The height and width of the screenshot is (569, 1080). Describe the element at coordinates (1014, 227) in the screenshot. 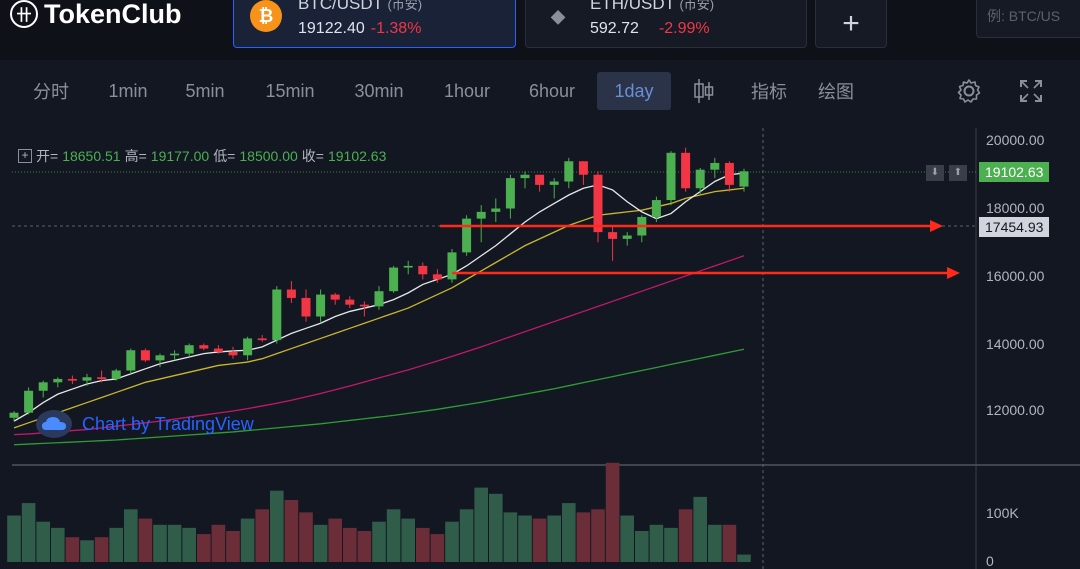

I see `crosshair-price-tag: 17454.93` at that location.